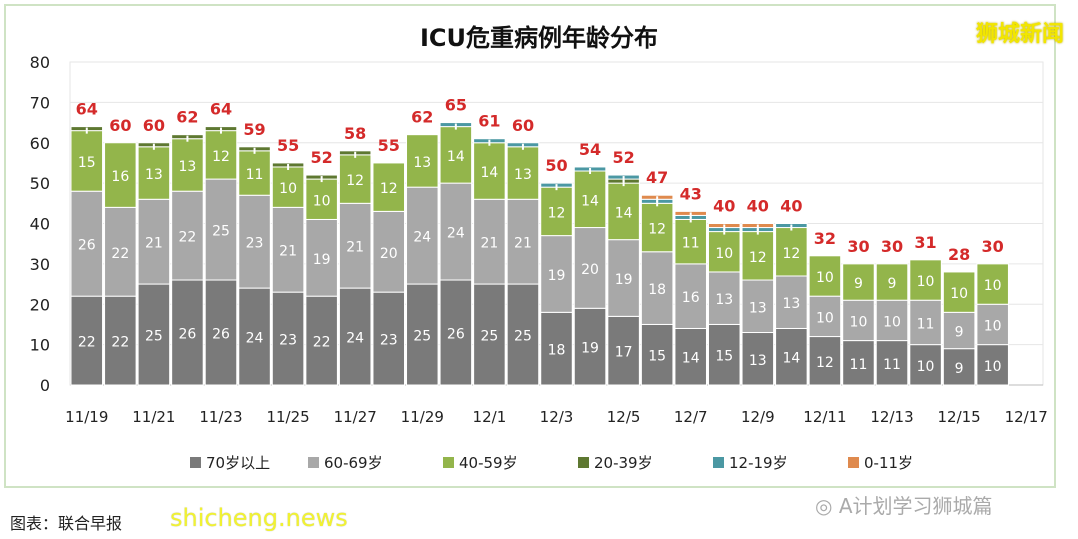 This screenshot has height=539, width=1078. I want to click on segment-label: 26, so click(221, 335).